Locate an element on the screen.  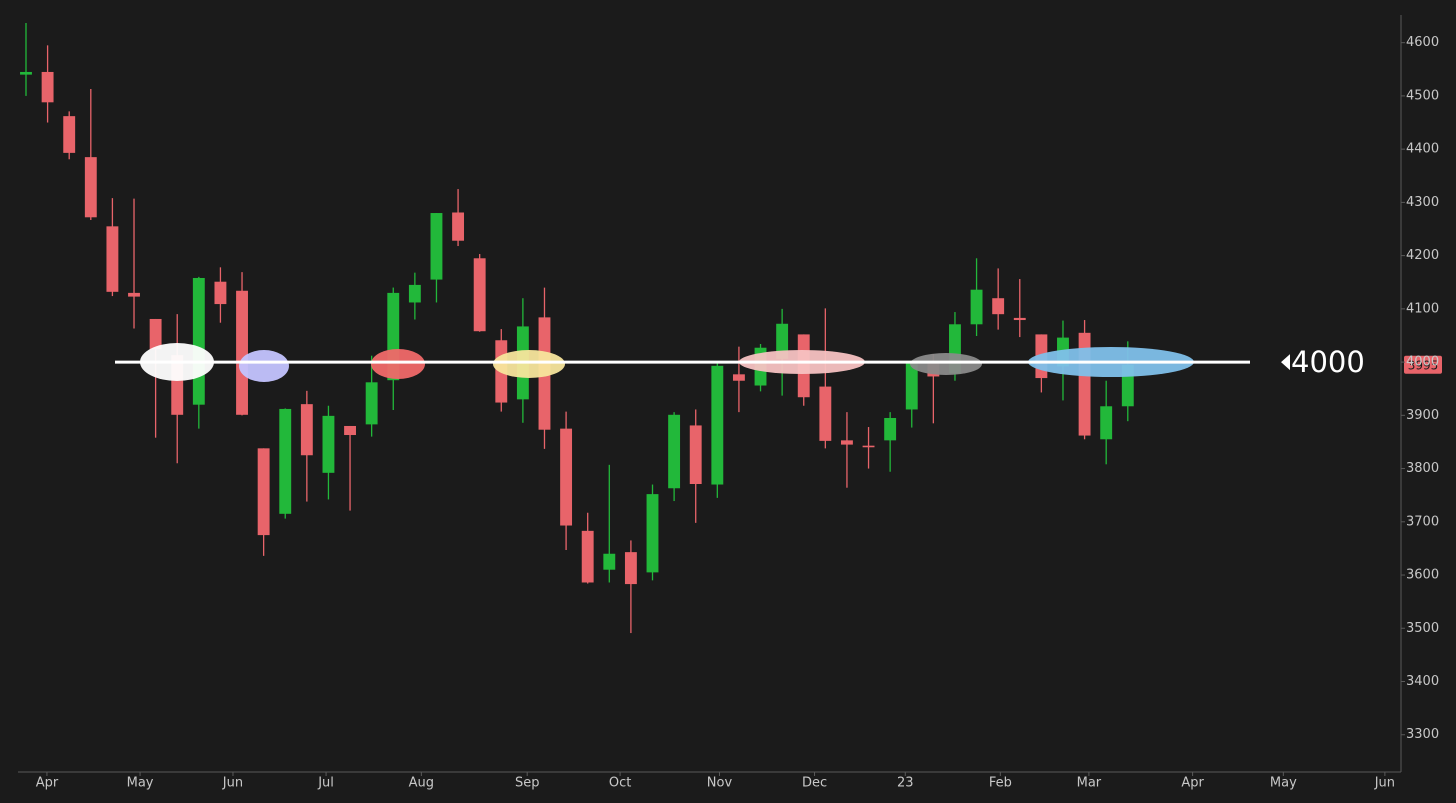
y-tick-label: 3600 is located at coordinates (1422, 575).